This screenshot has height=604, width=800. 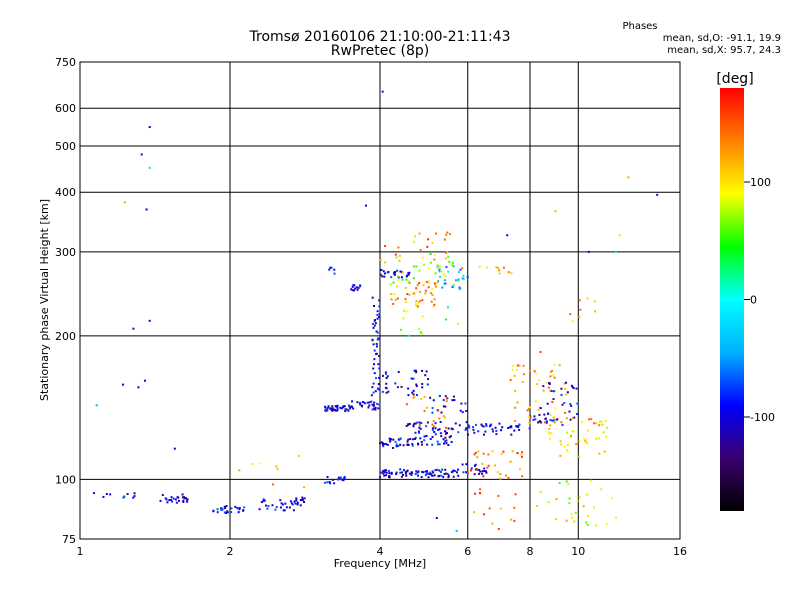 What do you see at coordinates (380, 563) in the screenshot?
I see `x-axis-label: Frequency [MHz]` at bounding box center [380, 563].